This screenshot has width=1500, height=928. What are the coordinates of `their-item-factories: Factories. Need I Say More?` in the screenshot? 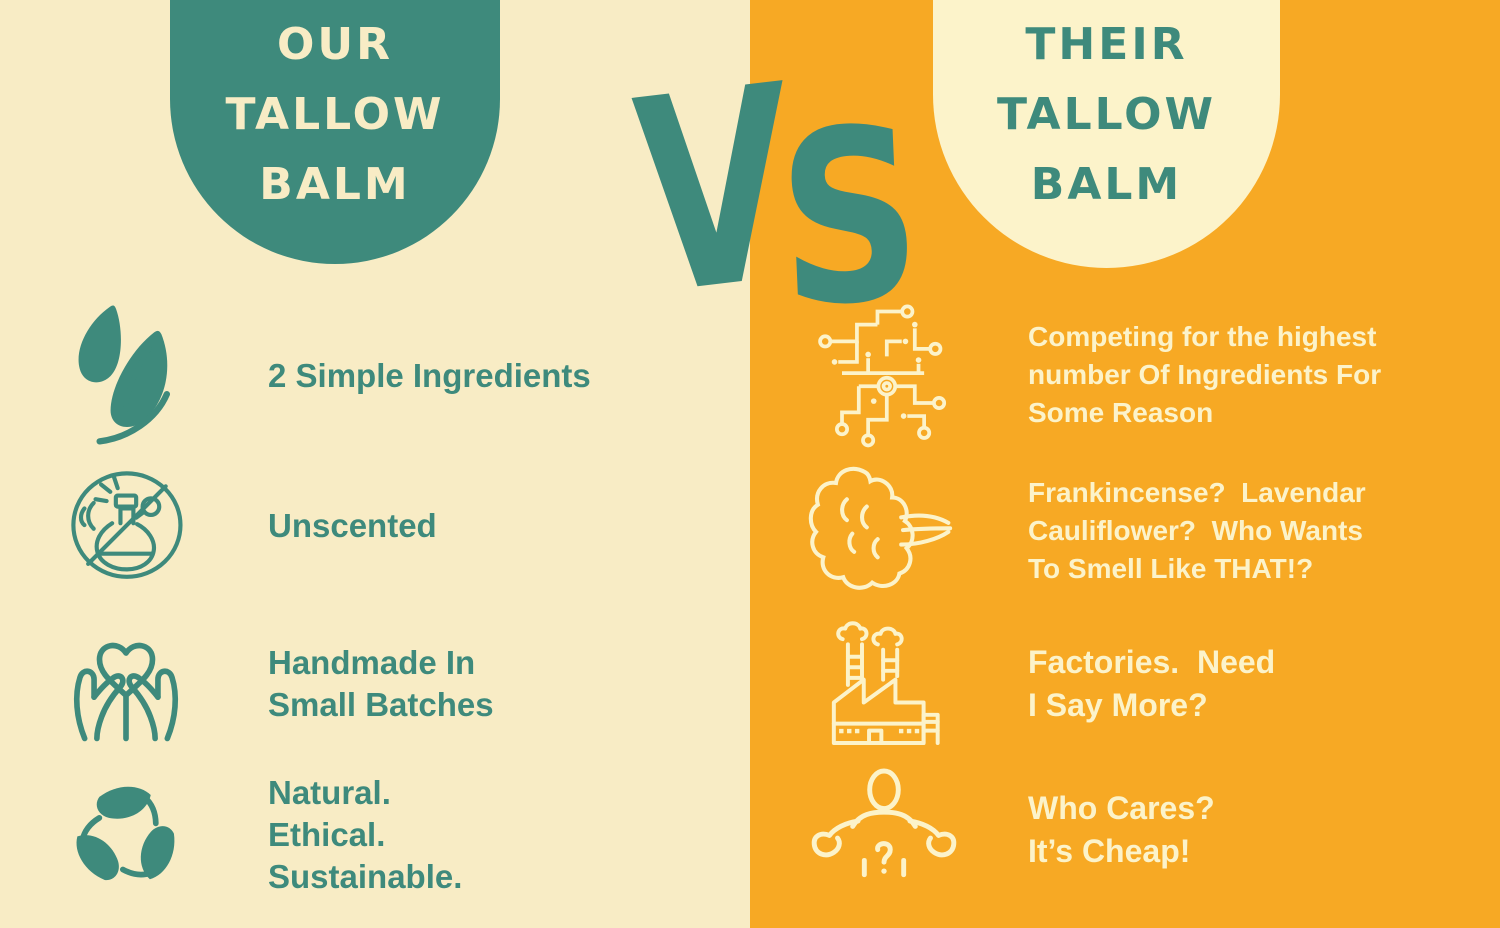 It's located at (1146, 684).